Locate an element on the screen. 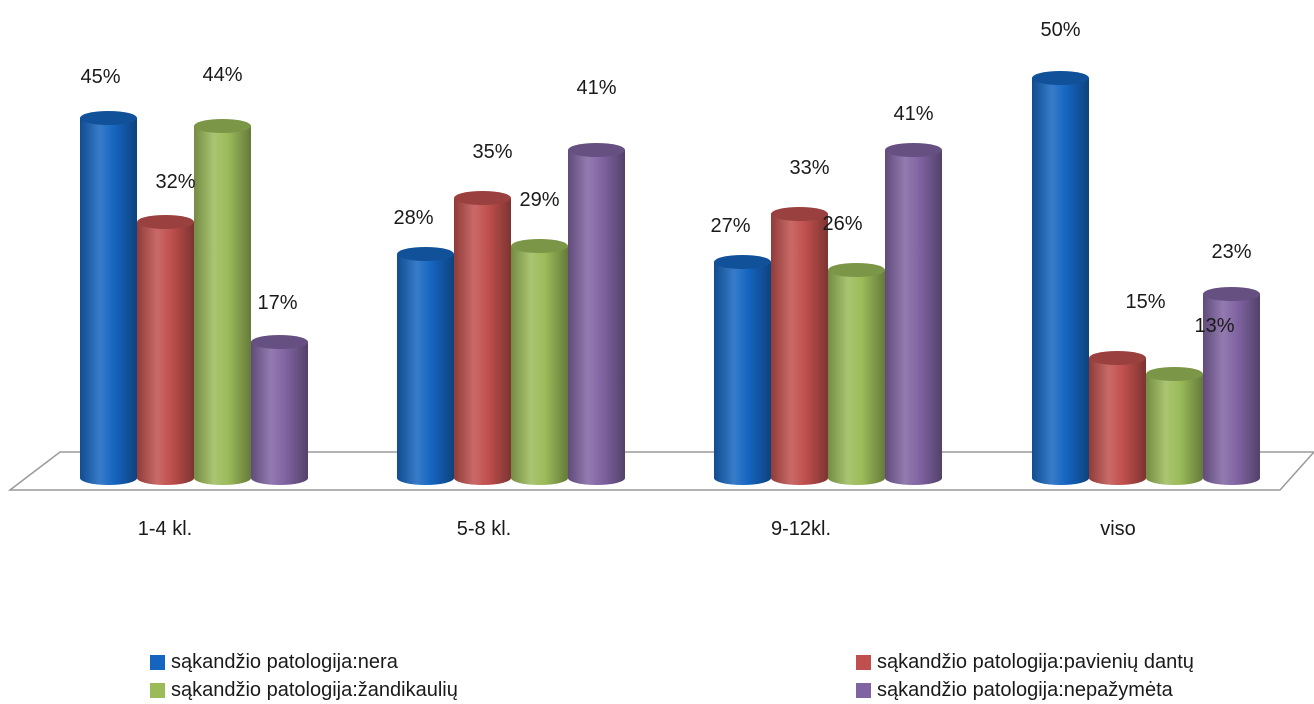 Image resolution: width=1314 pixels, height=704 pixels. data-label: 27% is located at coordinates (730, 226).